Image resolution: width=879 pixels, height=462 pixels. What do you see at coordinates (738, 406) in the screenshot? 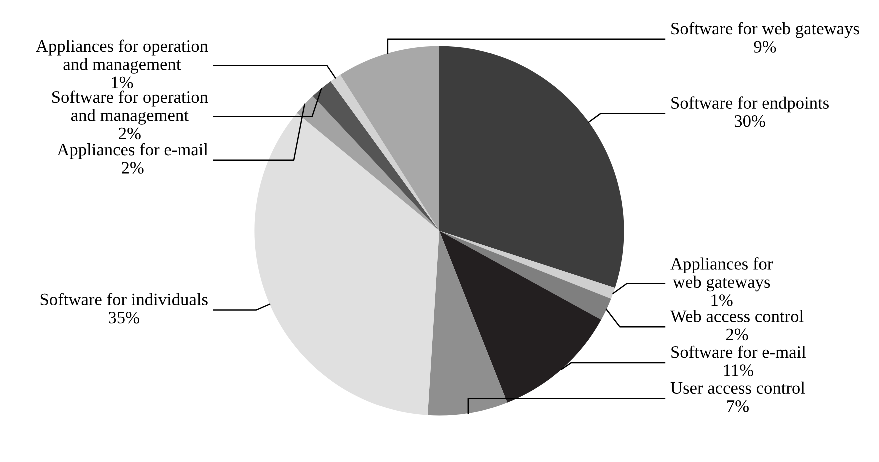
I see `data-label: 7%` at bounding box center [738, 406].